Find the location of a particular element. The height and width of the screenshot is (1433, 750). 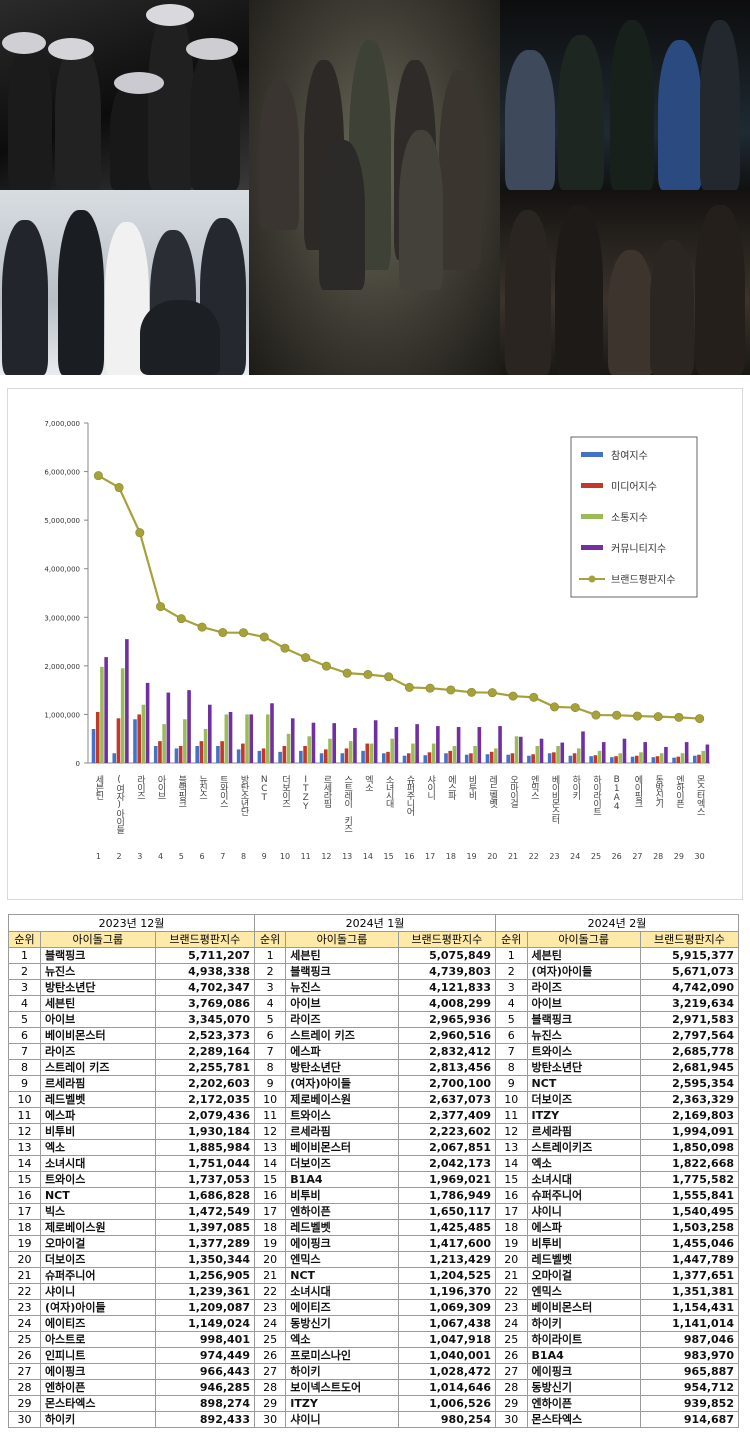

table-row: 1 세븐틴 5,915,377 is located at coordinates (617, 955).